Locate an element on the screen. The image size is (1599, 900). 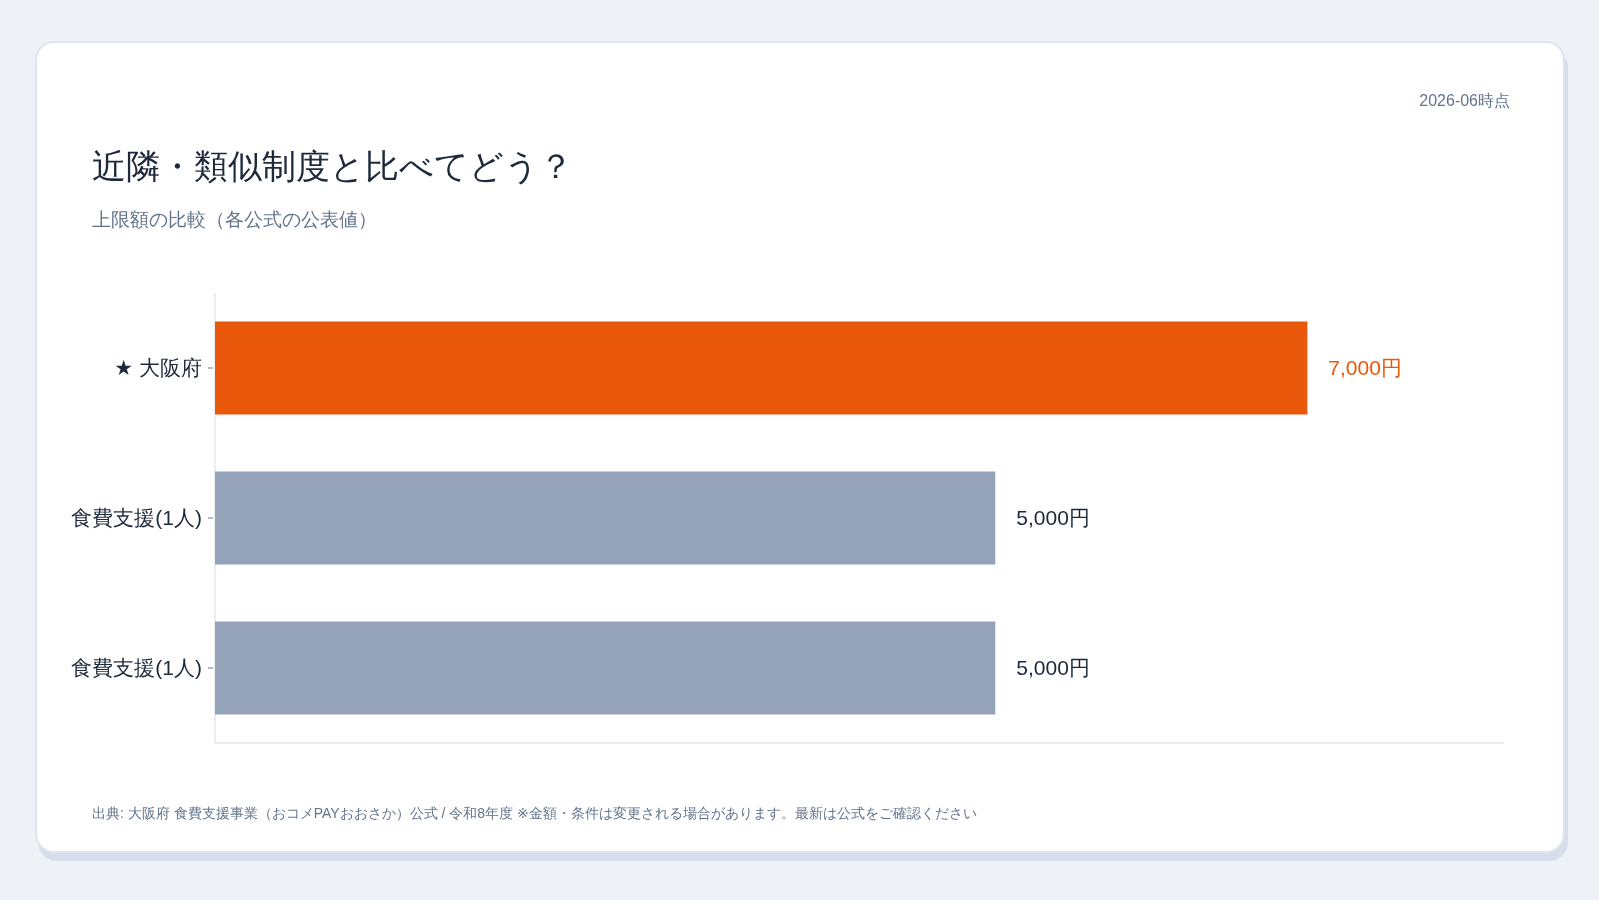
data-label: 7,000円 is located at coordinates (1365, 367).